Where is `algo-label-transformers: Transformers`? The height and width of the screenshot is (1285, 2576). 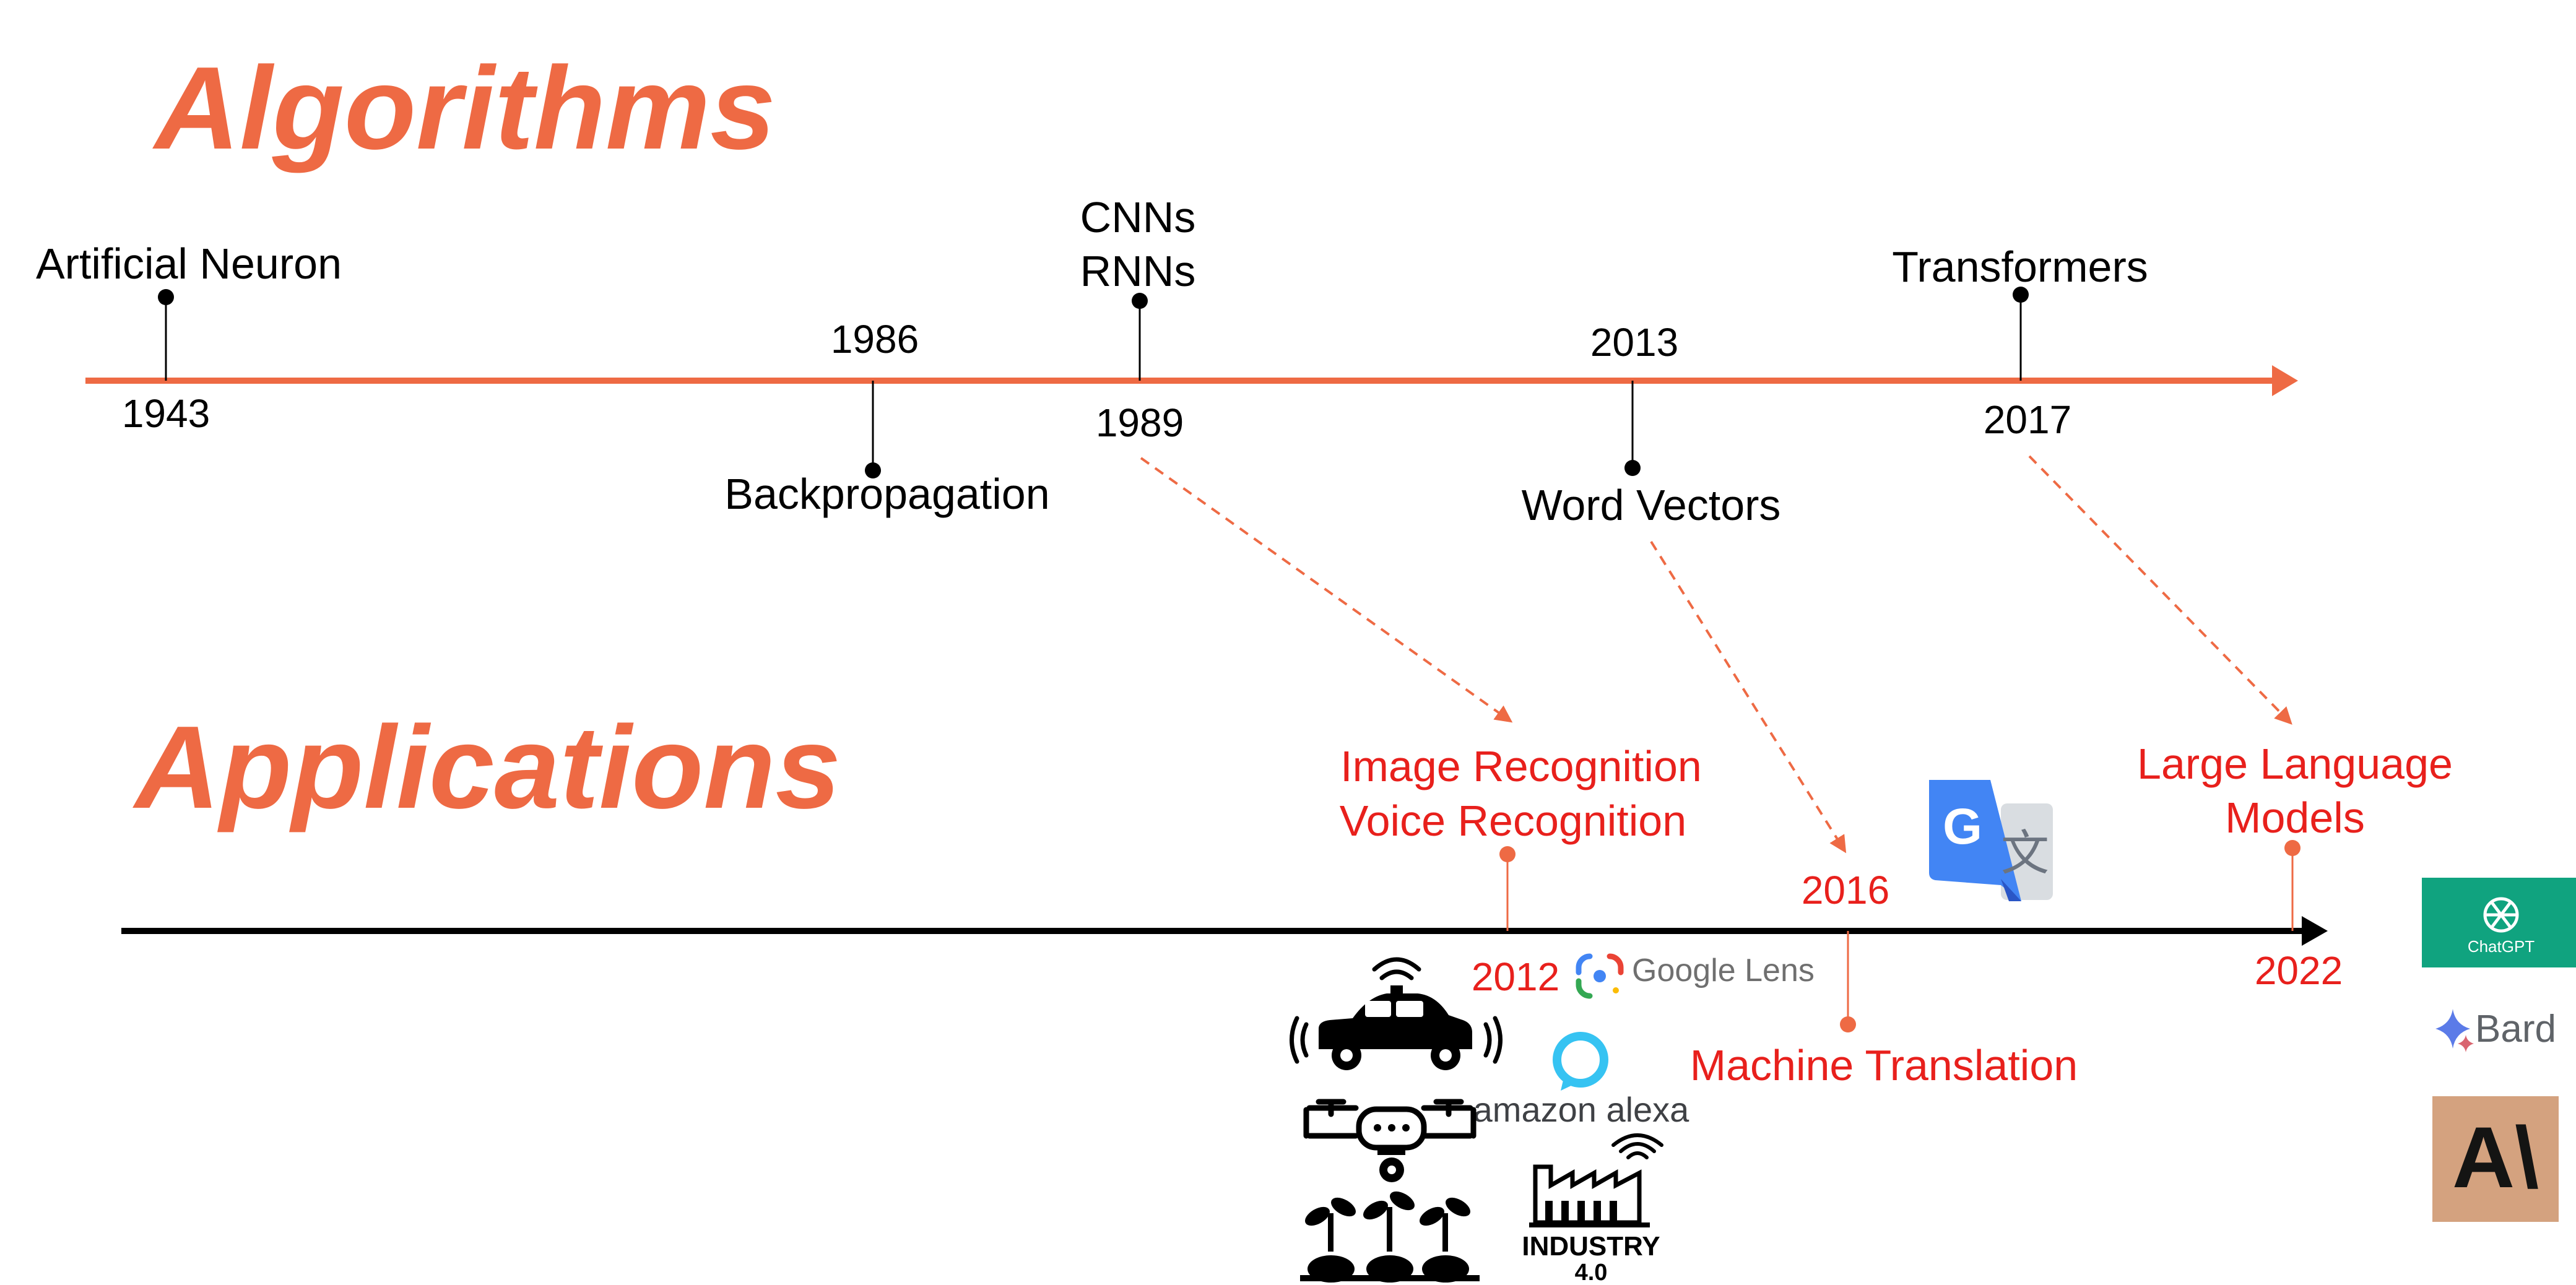 algo-label-transformers: Transformers is located at coordinates (2020, 267).